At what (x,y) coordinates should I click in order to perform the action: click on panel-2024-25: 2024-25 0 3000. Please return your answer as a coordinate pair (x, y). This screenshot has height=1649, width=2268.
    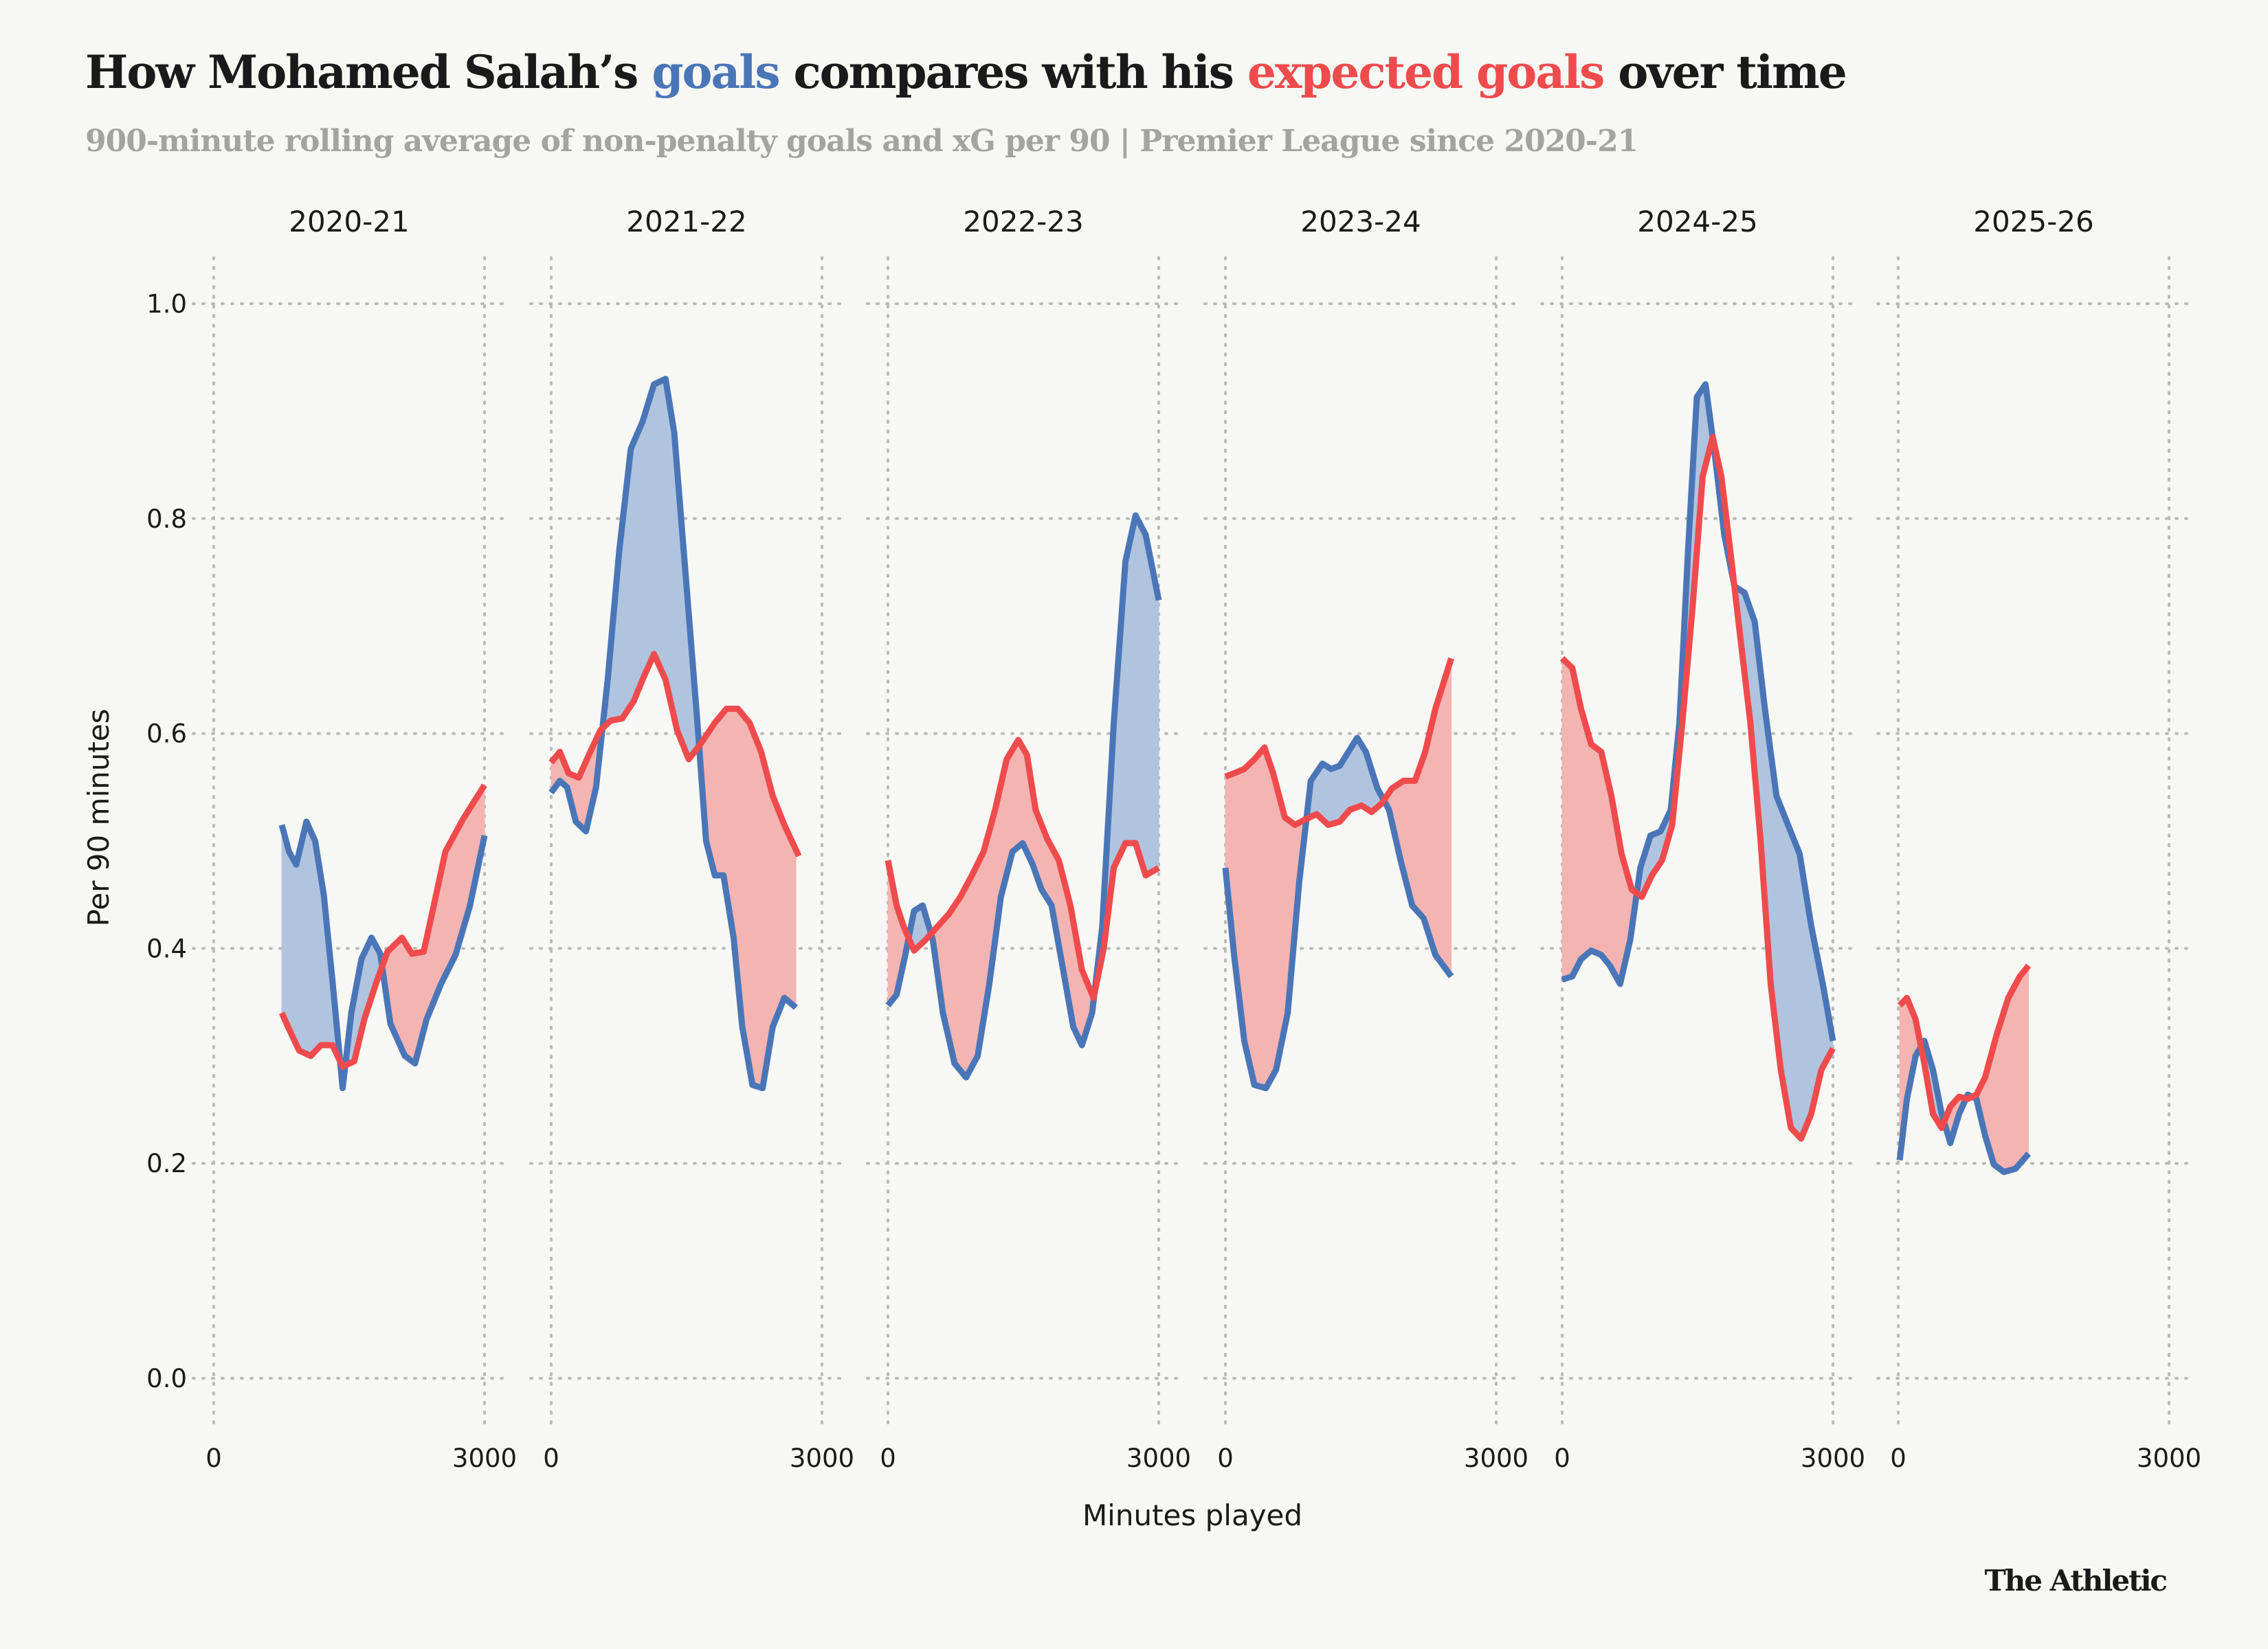
    Looking at the image, I should click on (1702, 839).